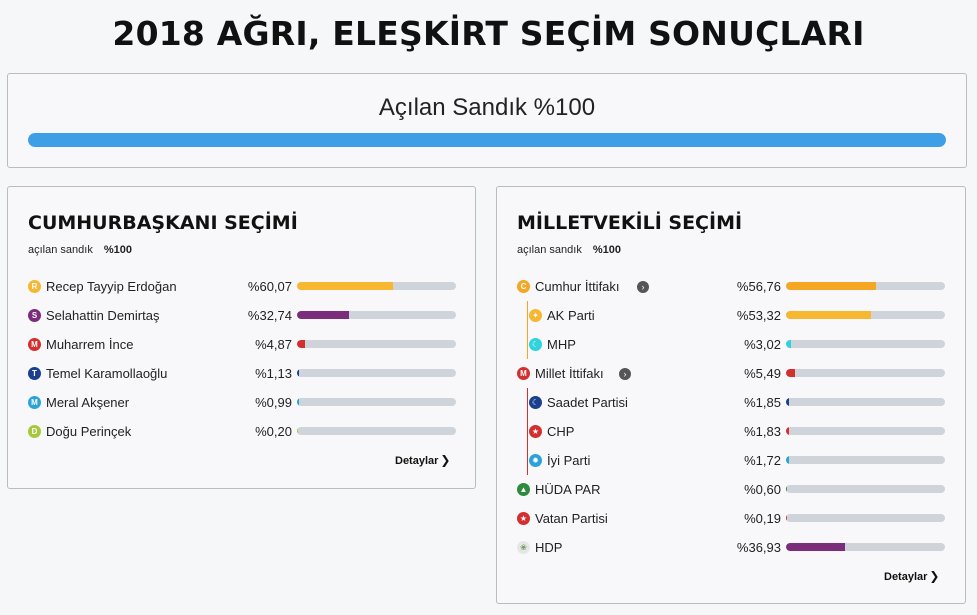 The height and width of the screenshot is (615, 977). What do you see at coordinates (488, 33) in the screenshot?
I see `page-title: 2018 AĞRI, ELEŞKİRT SEÇİM SONUÇLARI` at bounding box center [488, 33].